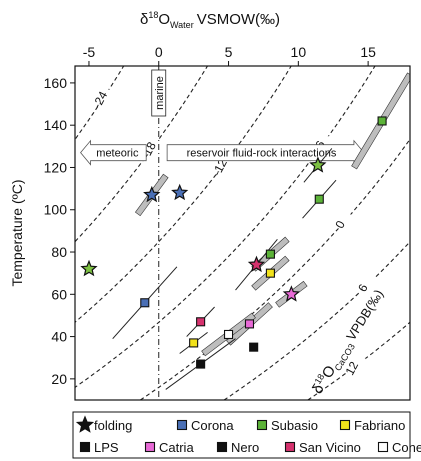 Image resolution: width=421 pixels, height=461 pixels. What do you see at coordinates (56, 167) in the screenshot?
I see `y-tick-label: 120` at bounding box center [56, 167].